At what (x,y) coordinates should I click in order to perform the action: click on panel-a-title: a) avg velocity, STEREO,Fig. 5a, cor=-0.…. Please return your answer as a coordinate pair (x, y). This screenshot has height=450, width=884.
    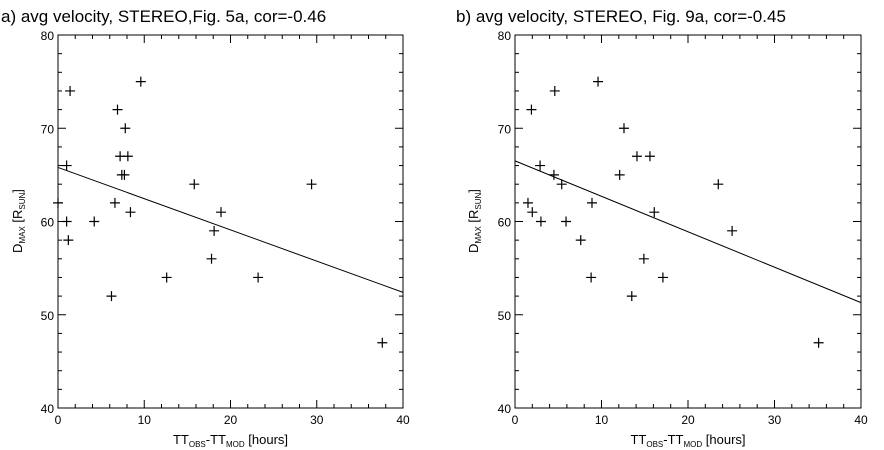
    Looking at the image, I should click on (163, 16).